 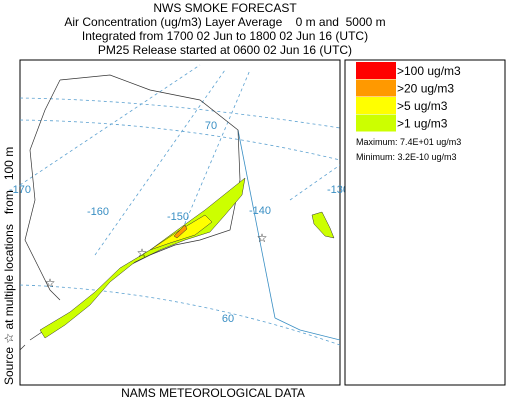 What do you see at coordinates (225, 8) in the screenshot?
I see `title: NWS SMOKE FORECAST` at bounding box center [225, 8].